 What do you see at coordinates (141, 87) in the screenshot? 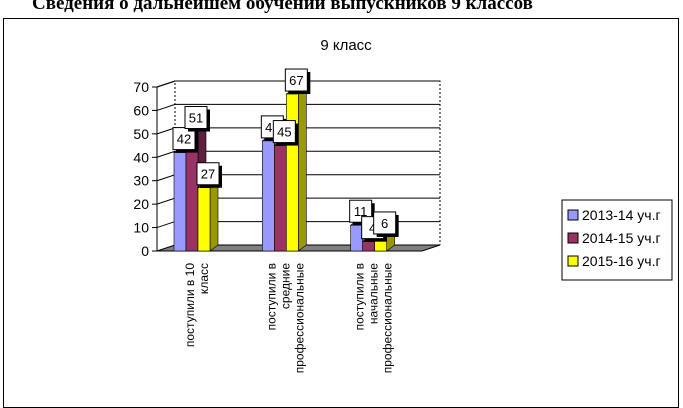
I see `y-tick-label: 70` at bounding box center [141, 87].